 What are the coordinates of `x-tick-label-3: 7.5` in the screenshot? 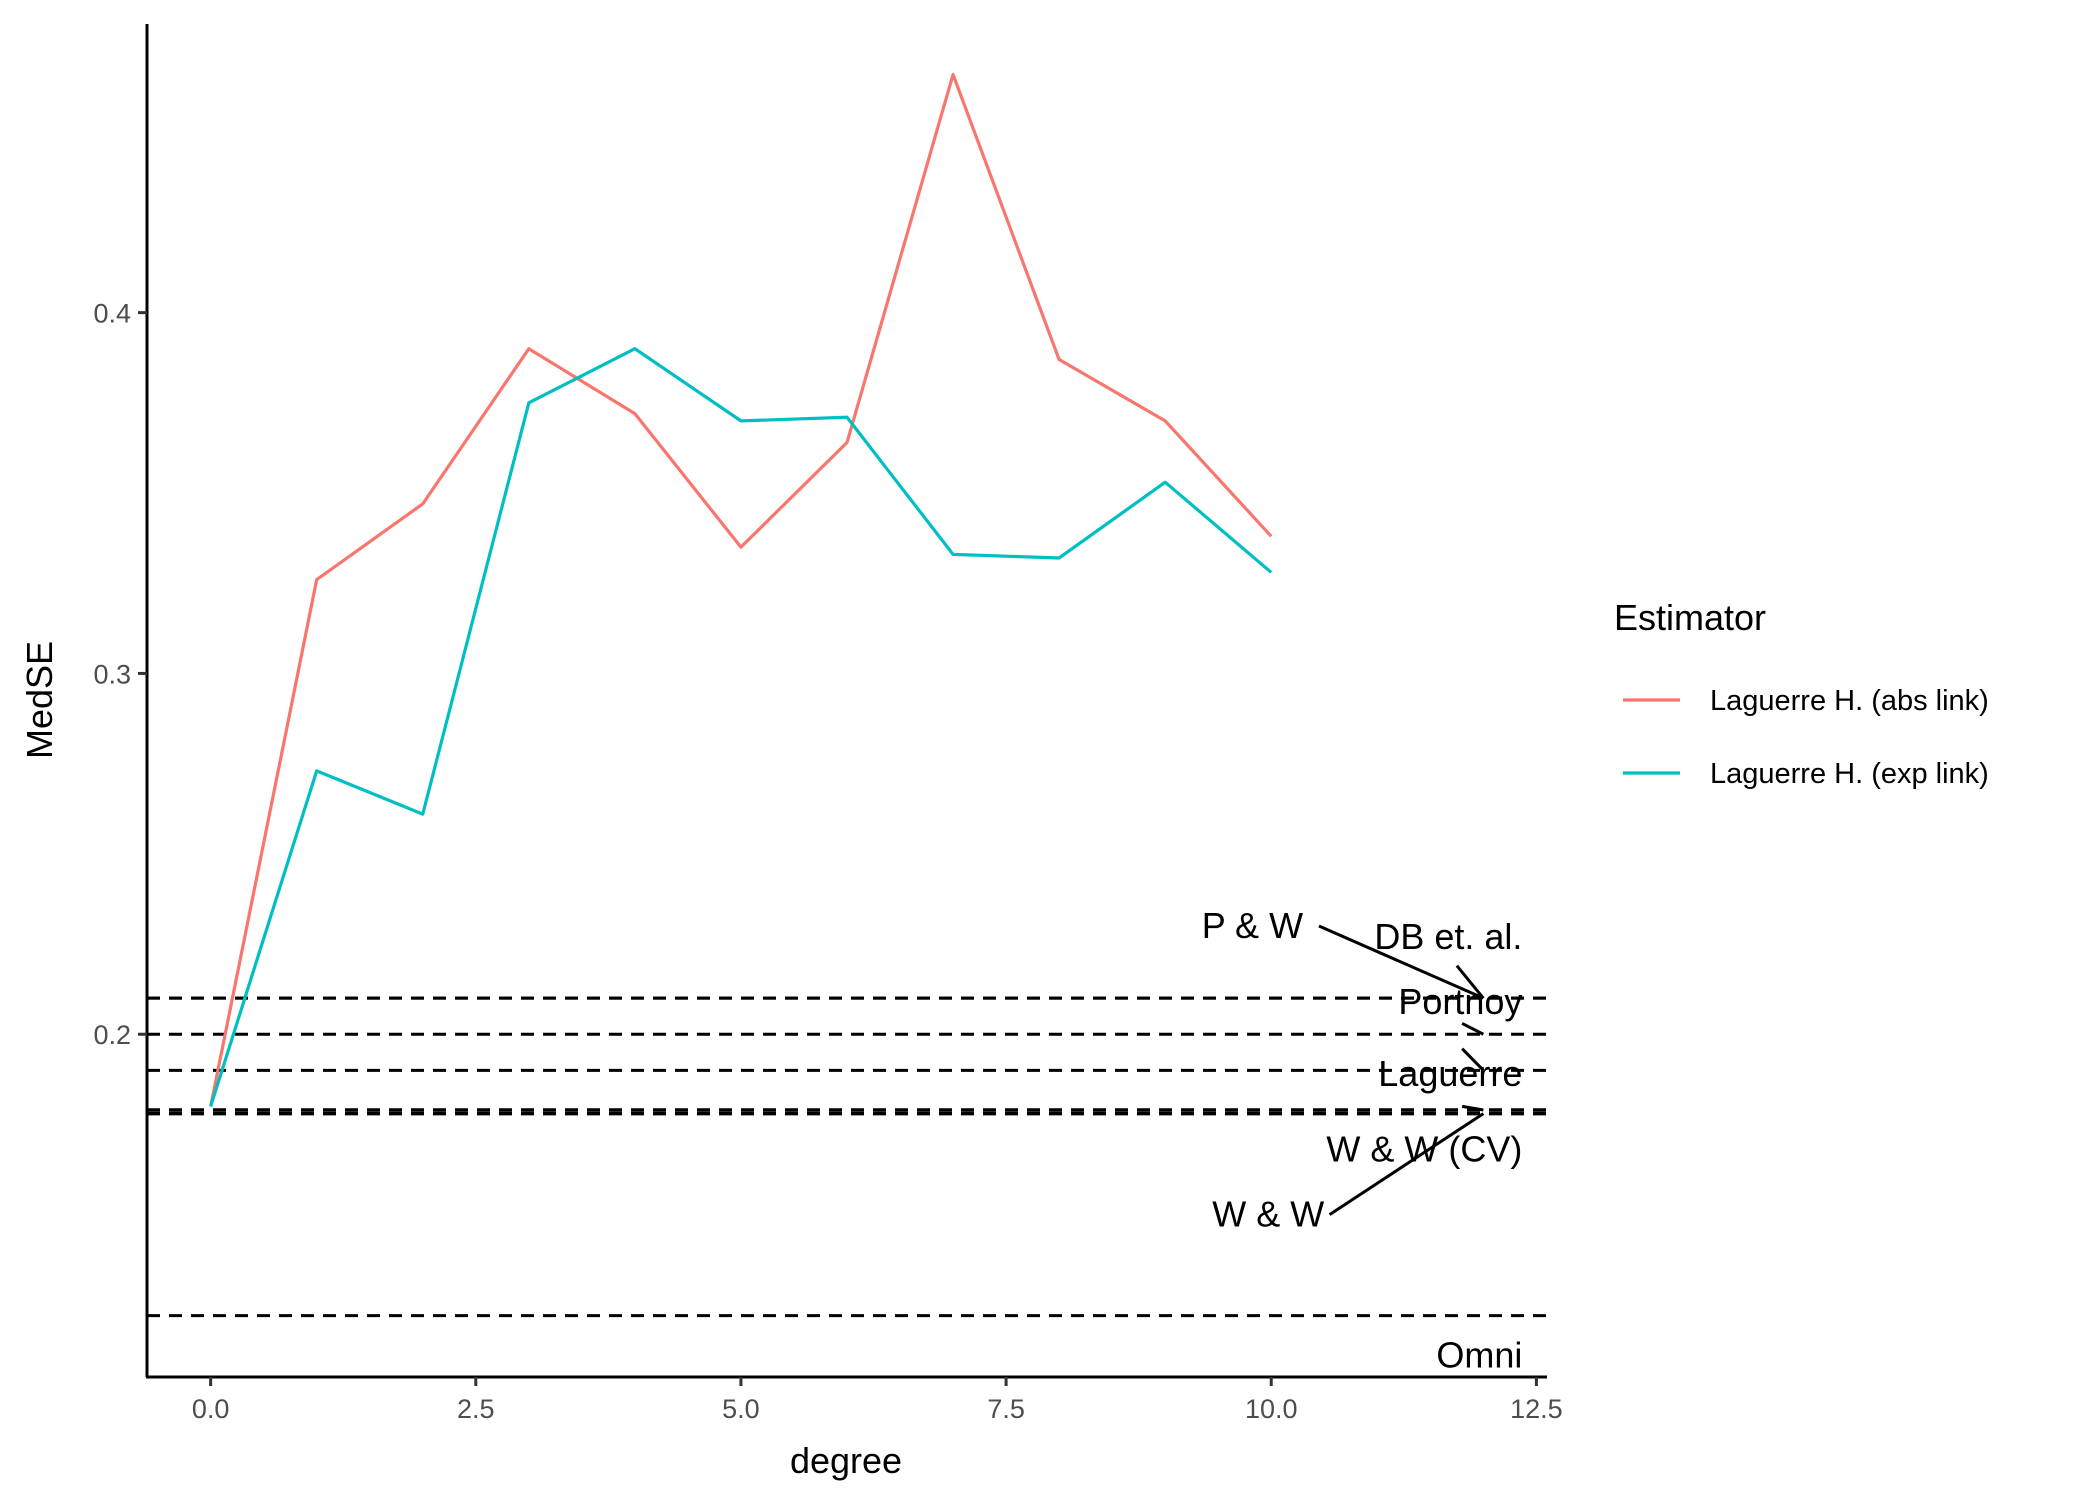 It's located at (1006, 1409).